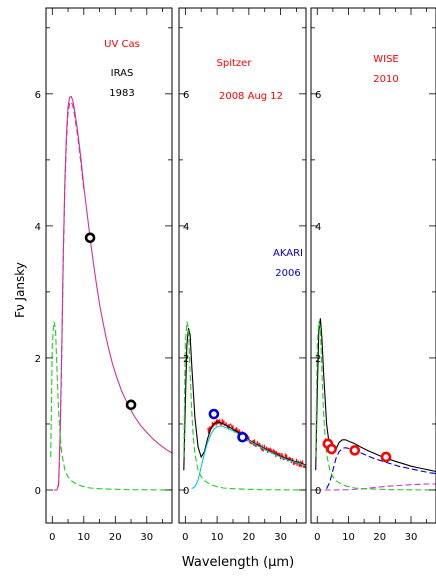  I want to click on annotation-2-4: 2006, so click(287, 273).